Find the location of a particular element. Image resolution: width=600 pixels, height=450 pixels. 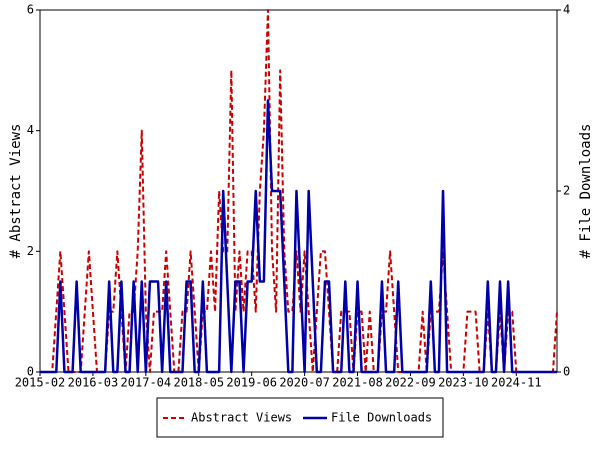

x-tick-label: 2017-04 is located at coordinates (146, 383).